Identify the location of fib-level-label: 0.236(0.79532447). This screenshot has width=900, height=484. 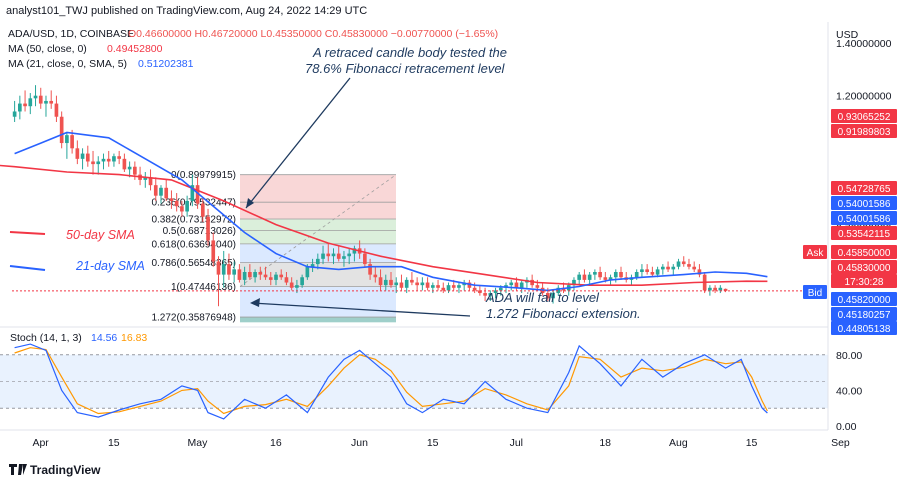
(193, 203).